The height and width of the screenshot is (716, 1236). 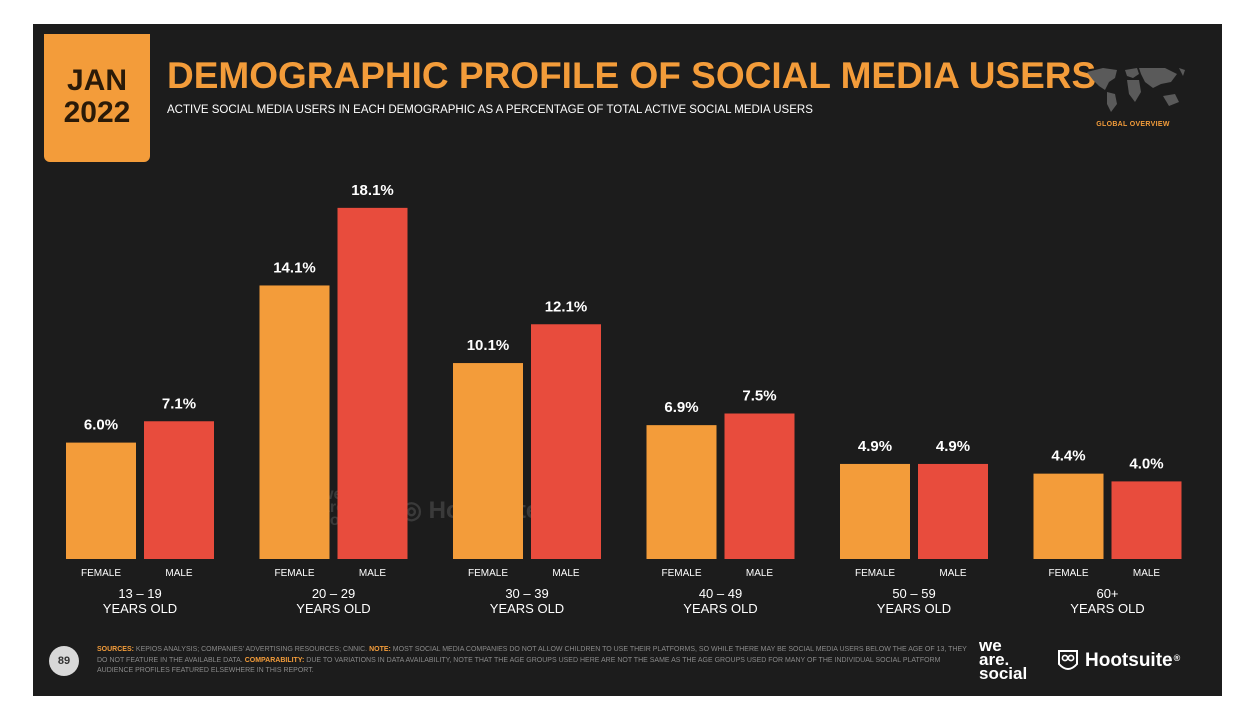 I want to click on date-year: 2022, so click(x=97, y=112).